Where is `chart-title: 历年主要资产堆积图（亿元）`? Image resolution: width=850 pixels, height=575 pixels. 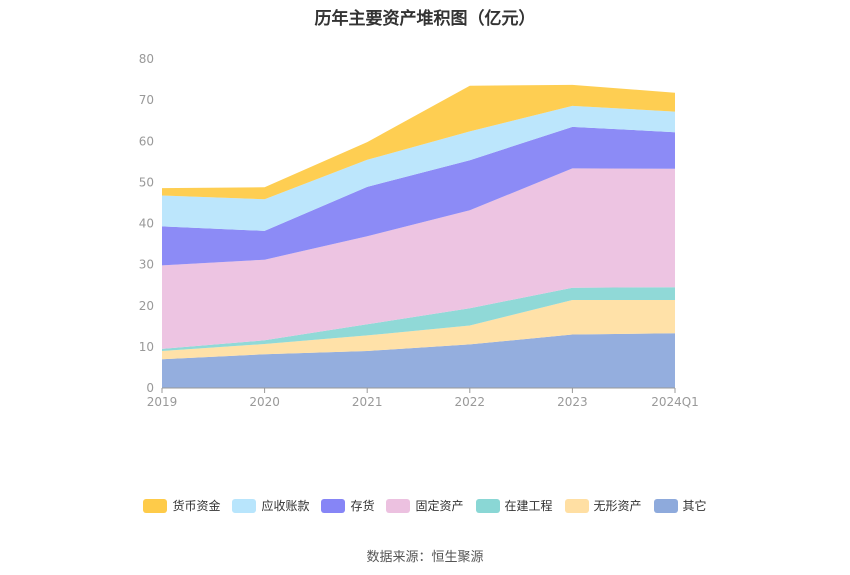 chart-title: 历年主要资产堆积图（亿元） is located at coordinates (425, 19).